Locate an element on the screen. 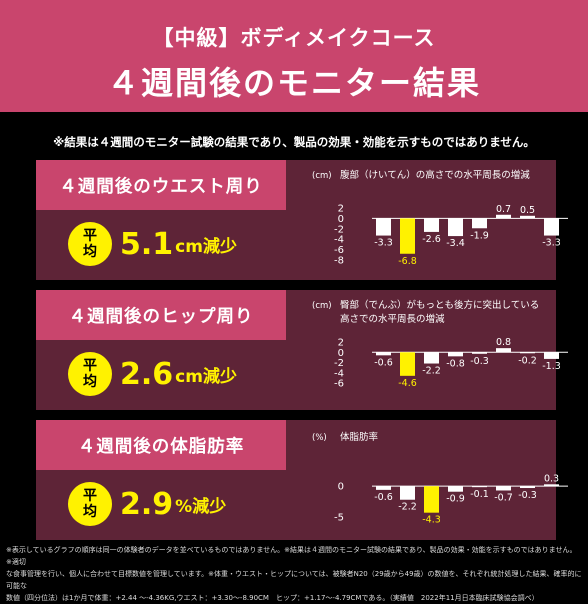  data-label: 0.3 is located at coordinates (551, 478).